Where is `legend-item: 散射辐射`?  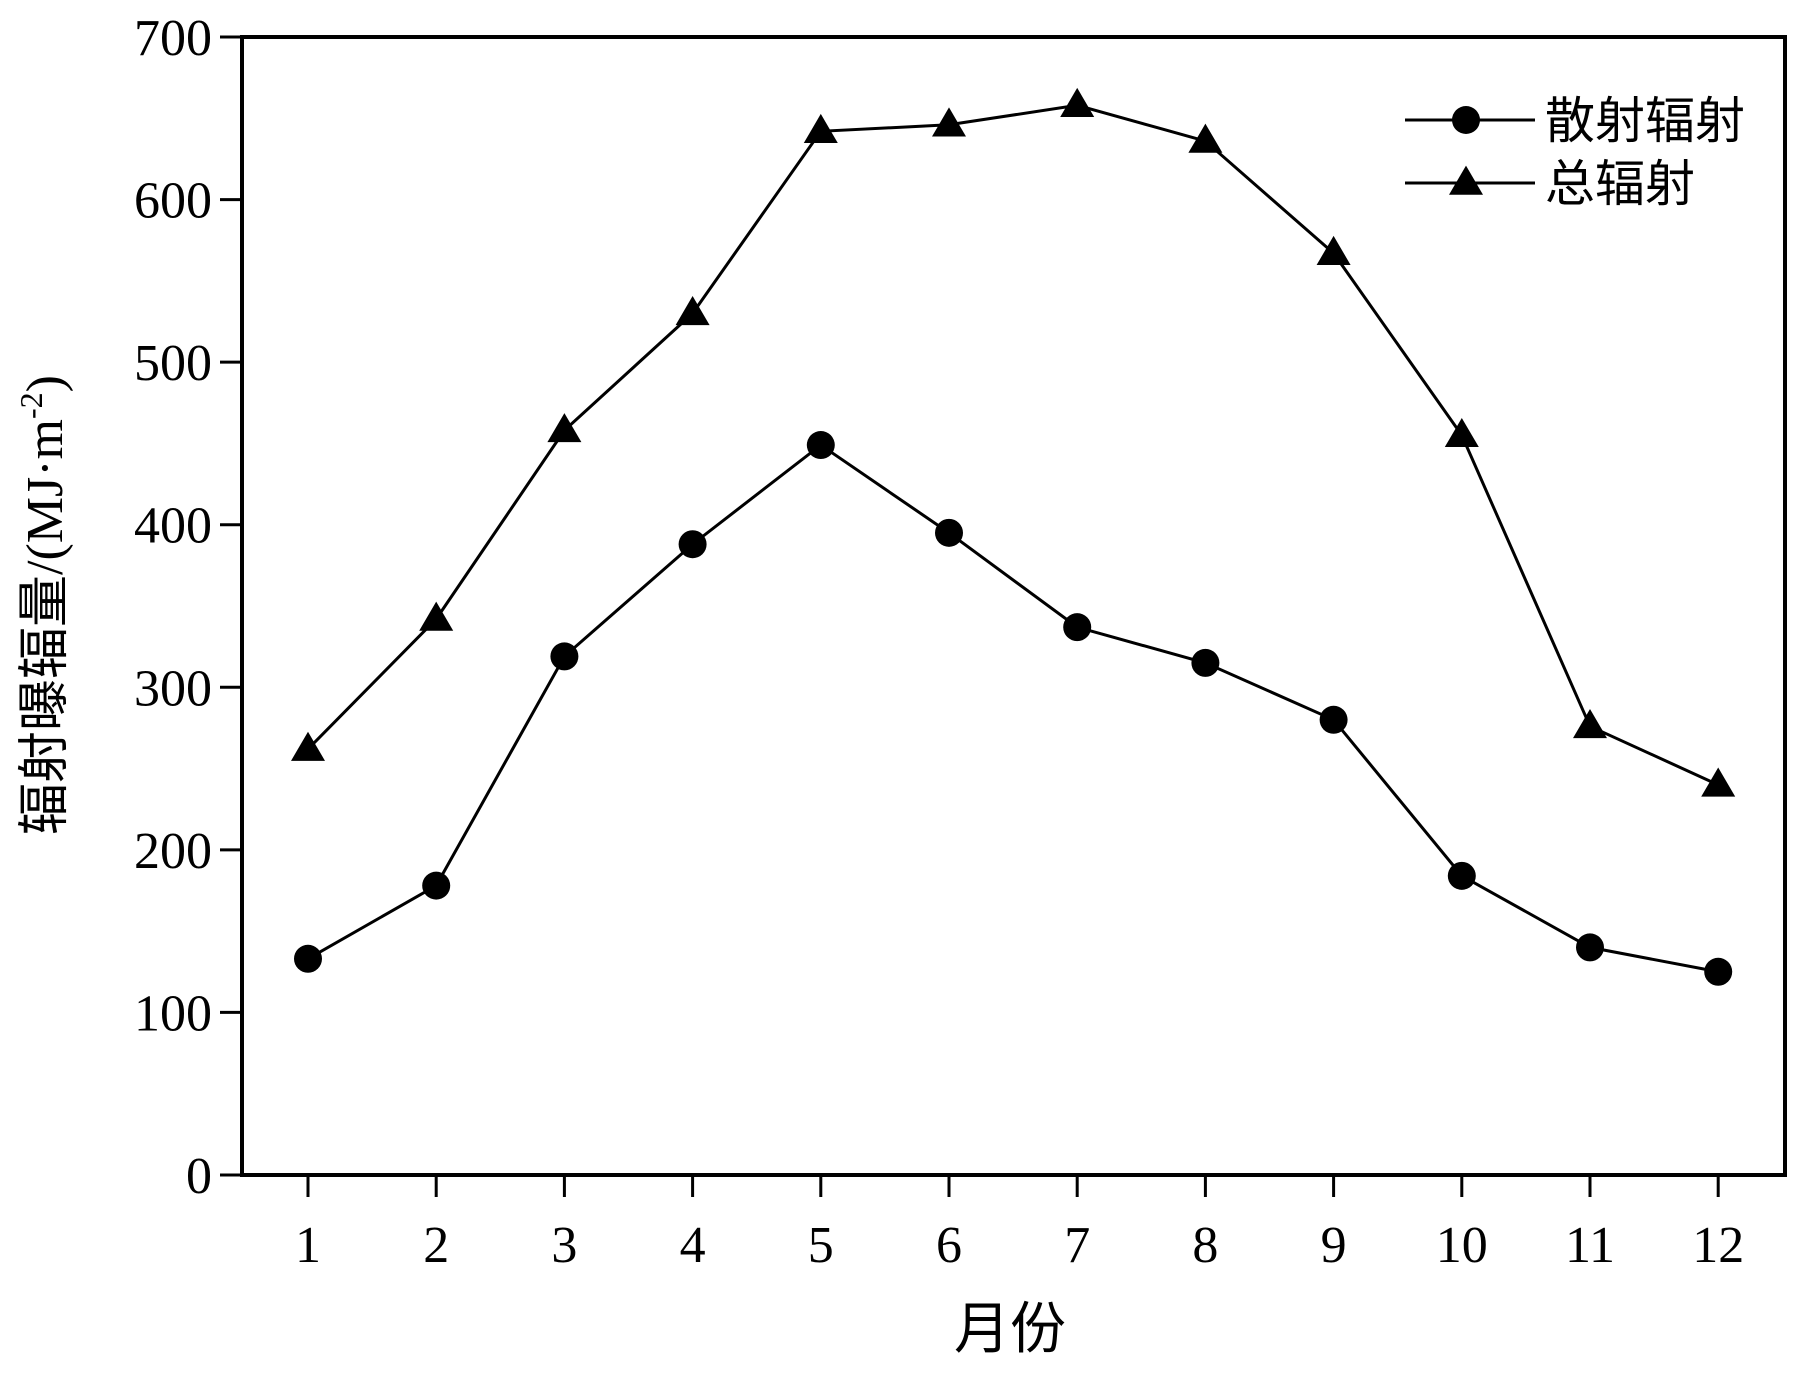
legend-item: 散射辐射 is located at coordinates (1575, 121).